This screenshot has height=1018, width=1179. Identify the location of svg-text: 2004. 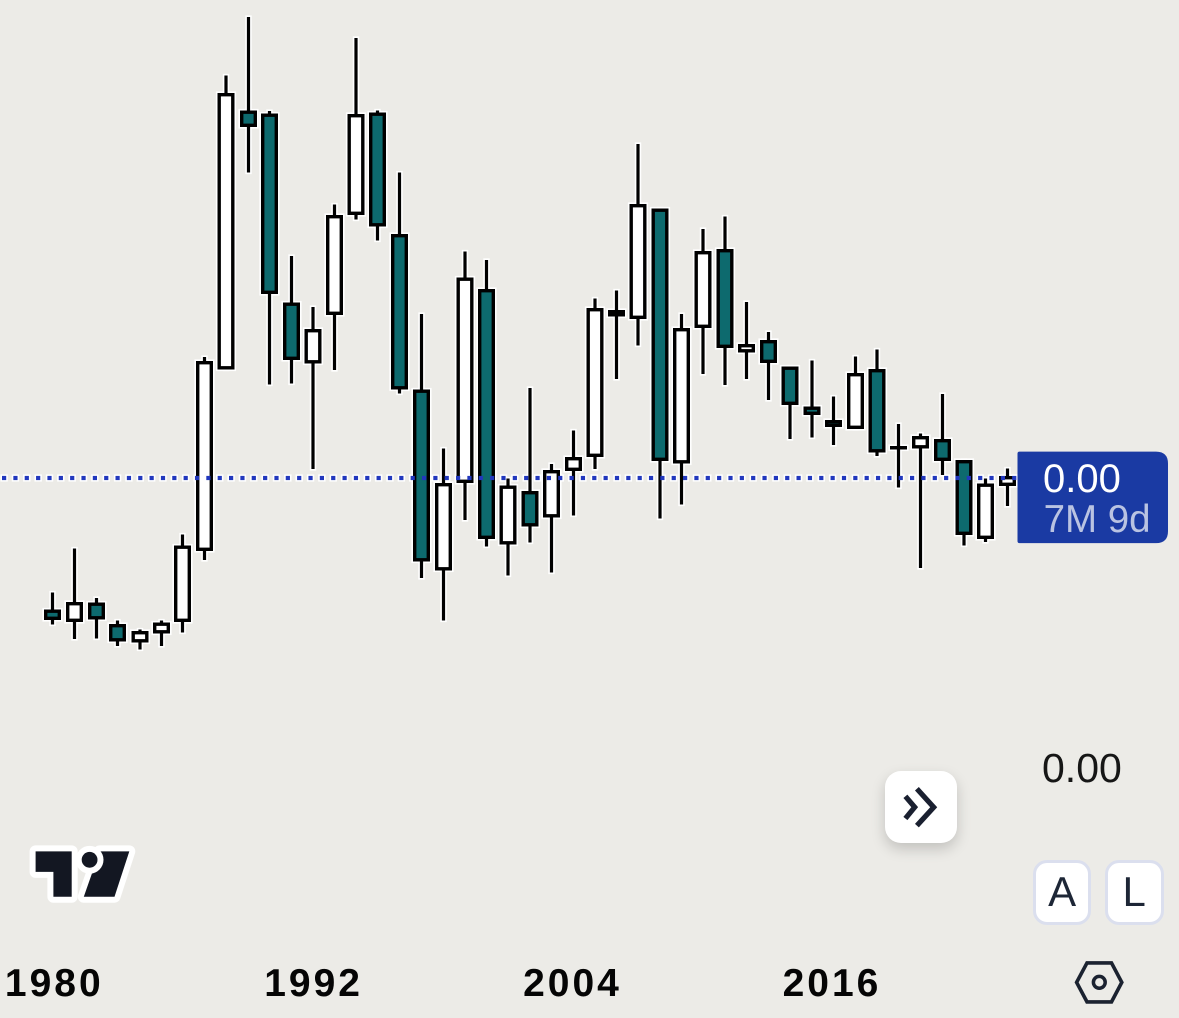
(572, 983).